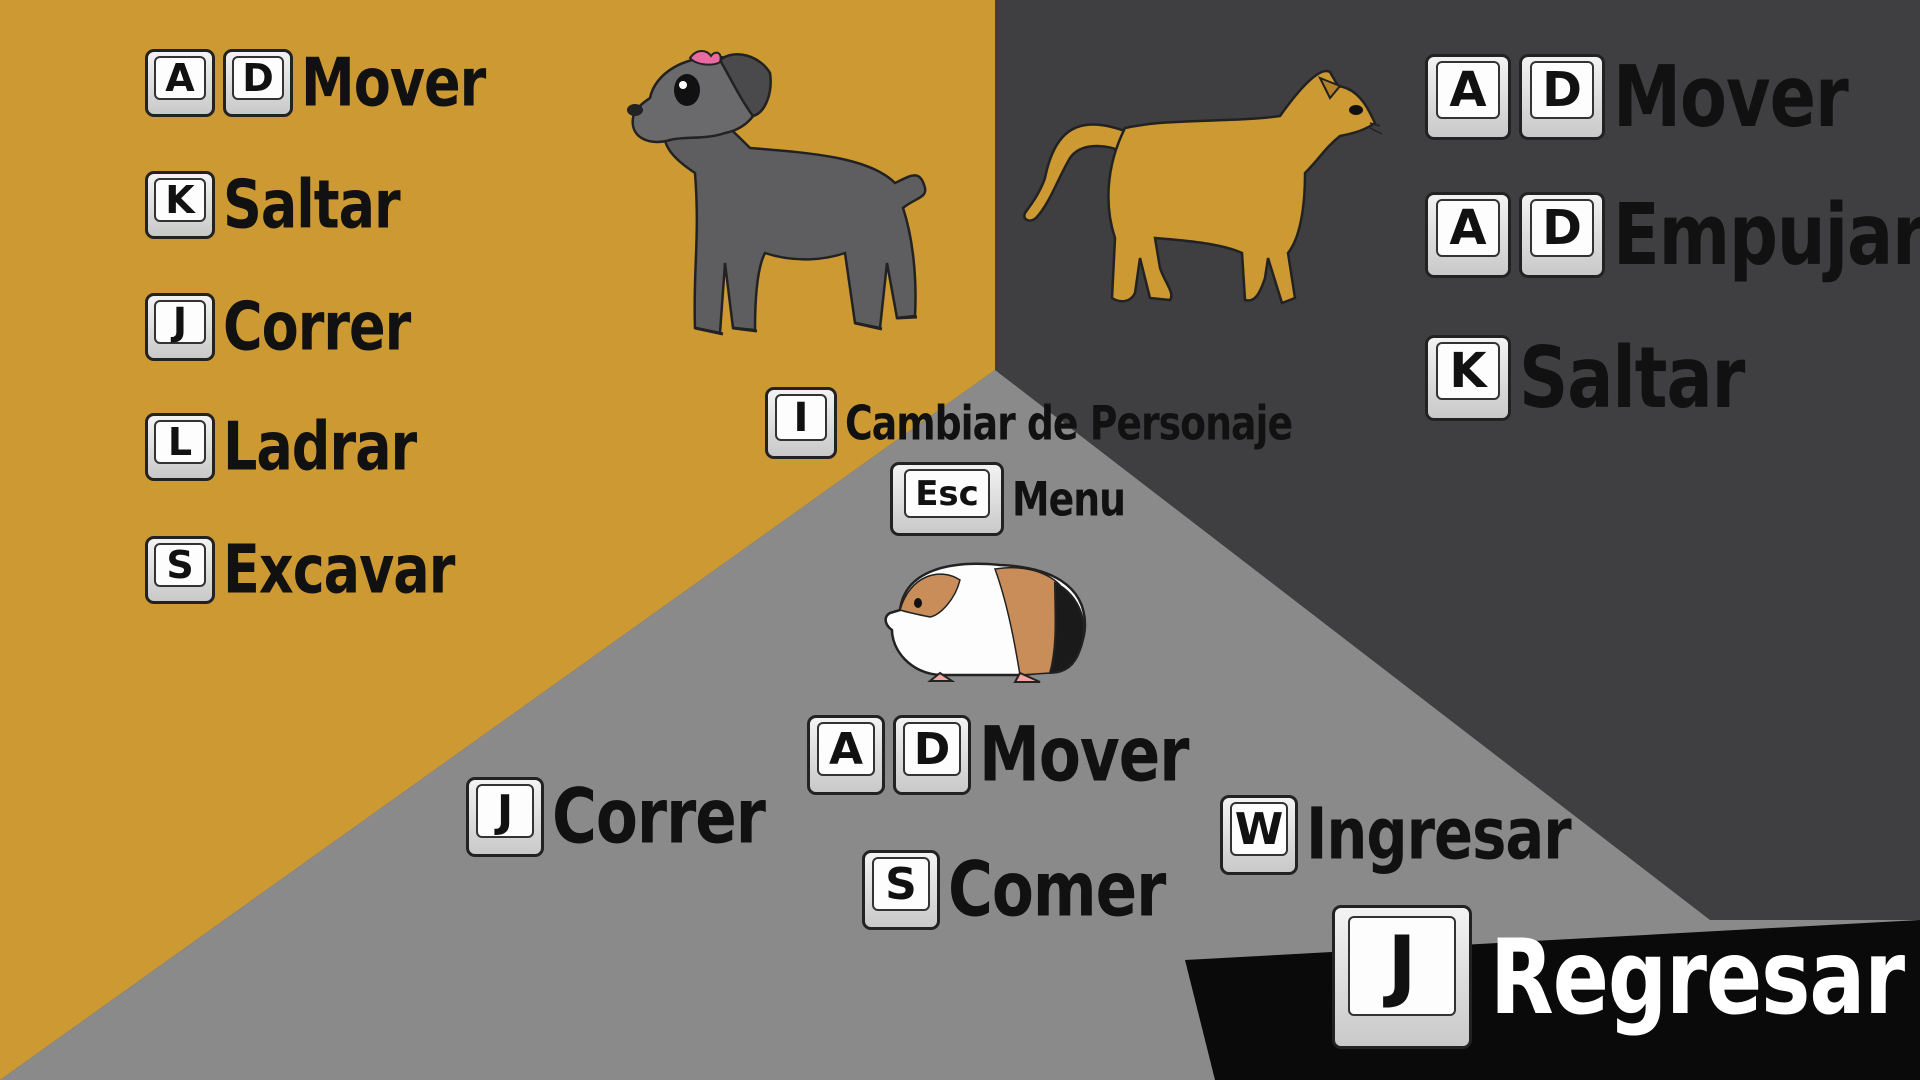 This screenshot has height=1080, width=1920. What do you see at coordinates (320, 447) in the screenshot?
I see `action-label: Ladrar` at bounding box center [320, 447].